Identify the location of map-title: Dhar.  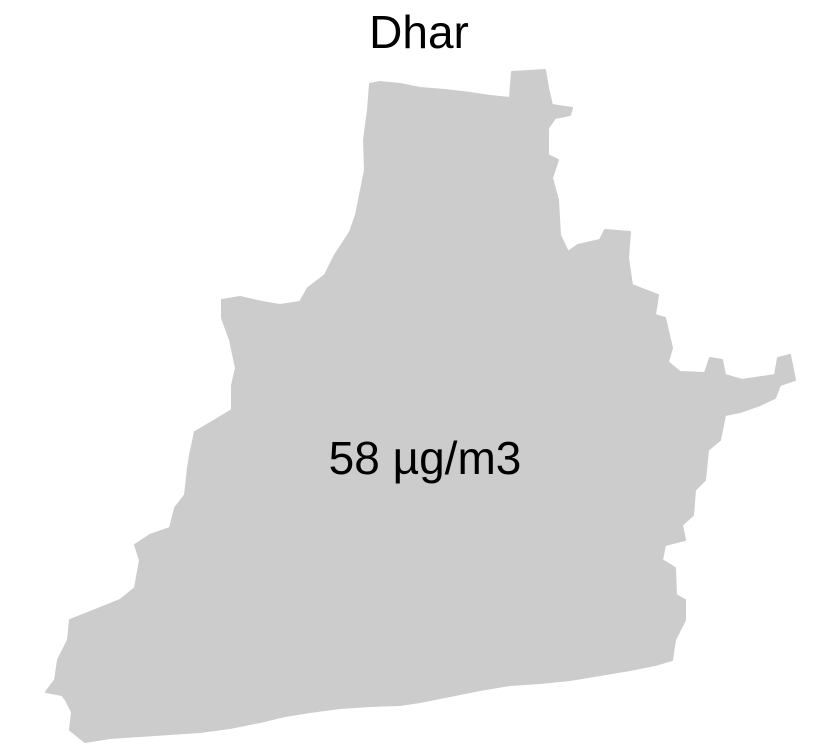
(419, 32).